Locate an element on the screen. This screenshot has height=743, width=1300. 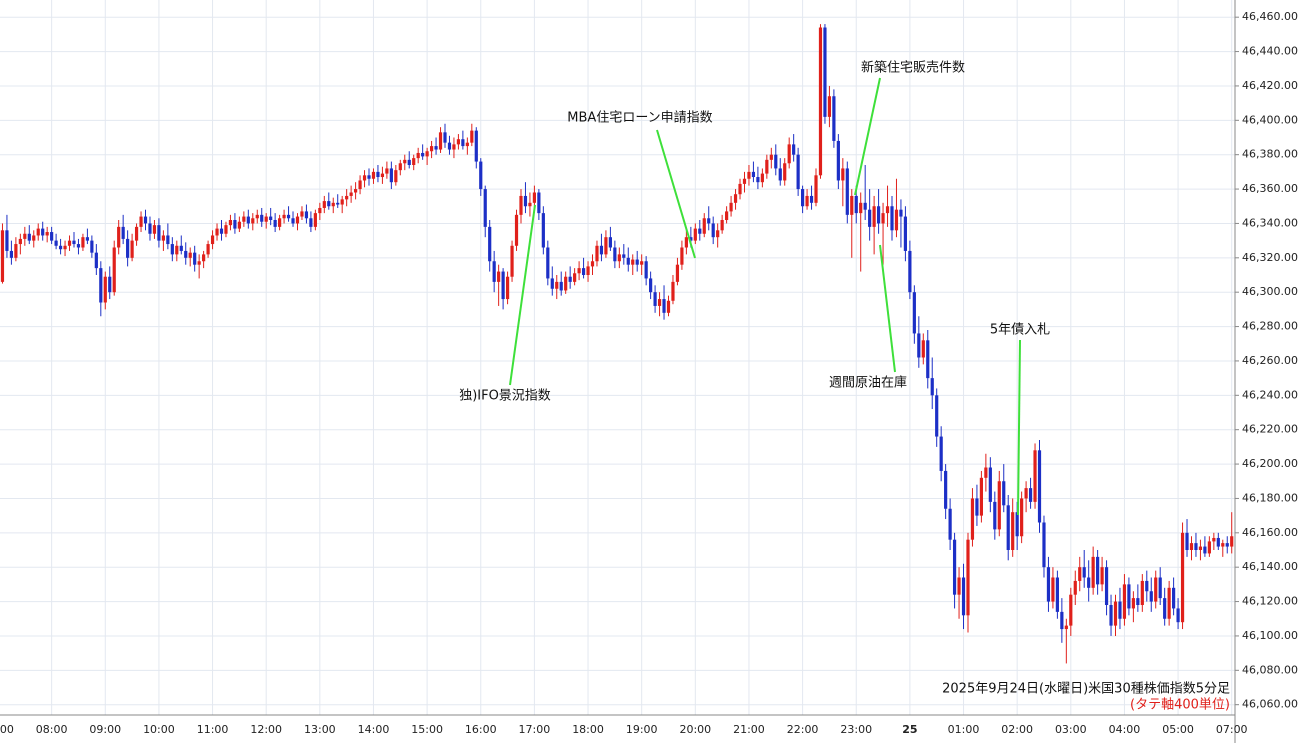
x-tick-label: 10:00 is located at coordinates (159, 729).